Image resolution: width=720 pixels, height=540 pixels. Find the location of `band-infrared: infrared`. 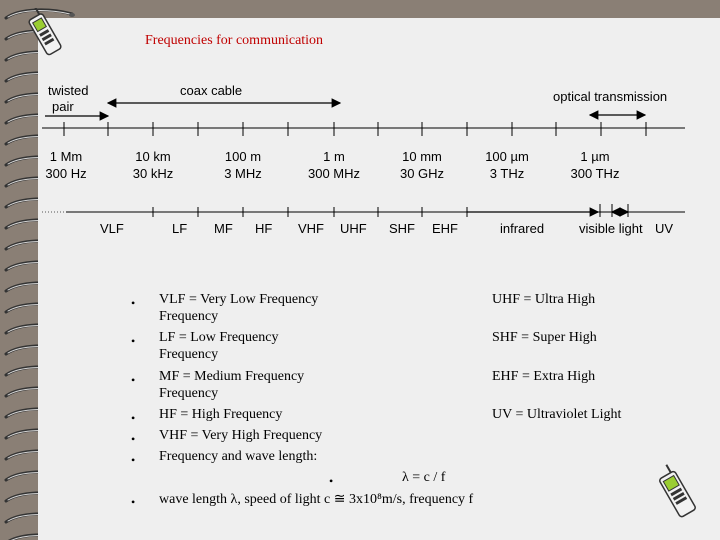

band-infrared: infrared is located at coordinates (522, 228).